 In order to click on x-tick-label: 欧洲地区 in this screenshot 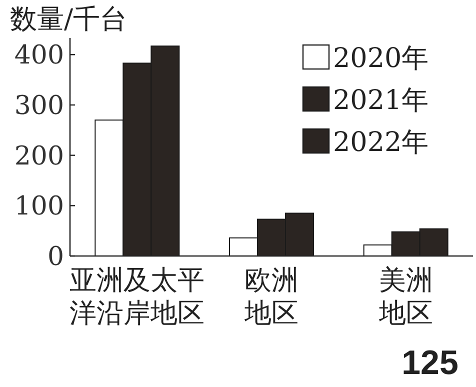, I will do `click(271, 297)`.